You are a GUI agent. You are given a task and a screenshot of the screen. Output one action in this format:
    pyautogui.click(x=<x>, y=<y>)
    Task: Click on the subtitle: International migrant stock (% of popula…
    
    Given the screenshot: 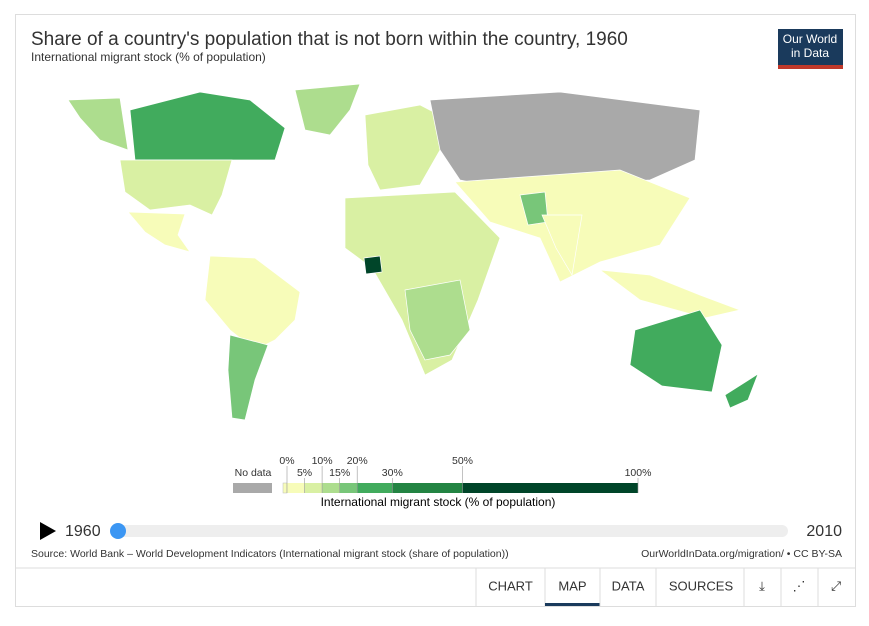 What is the action you would take?
    pyautogui.click(x=148, y=57)
    